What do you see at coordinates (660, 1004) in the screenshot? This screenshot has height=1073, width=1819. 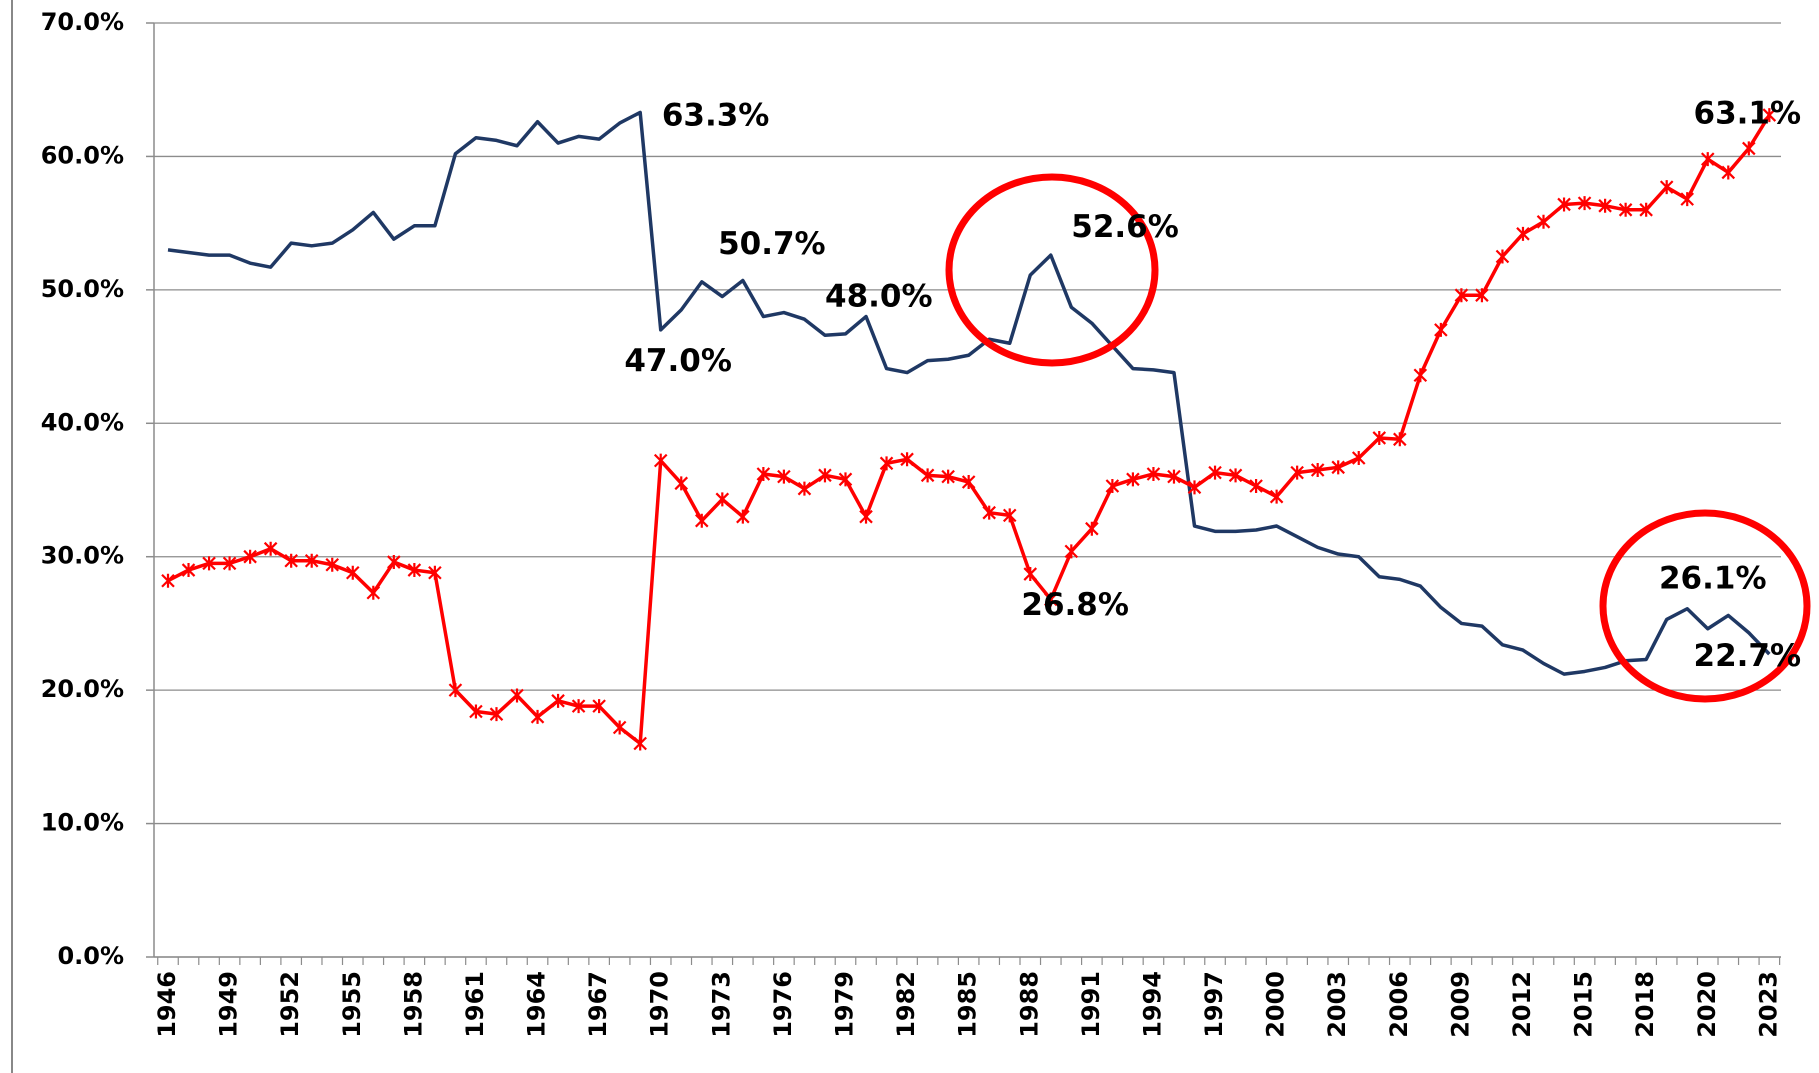 I see `x-tick-label: 1970` at bounding box center [660, 1004].